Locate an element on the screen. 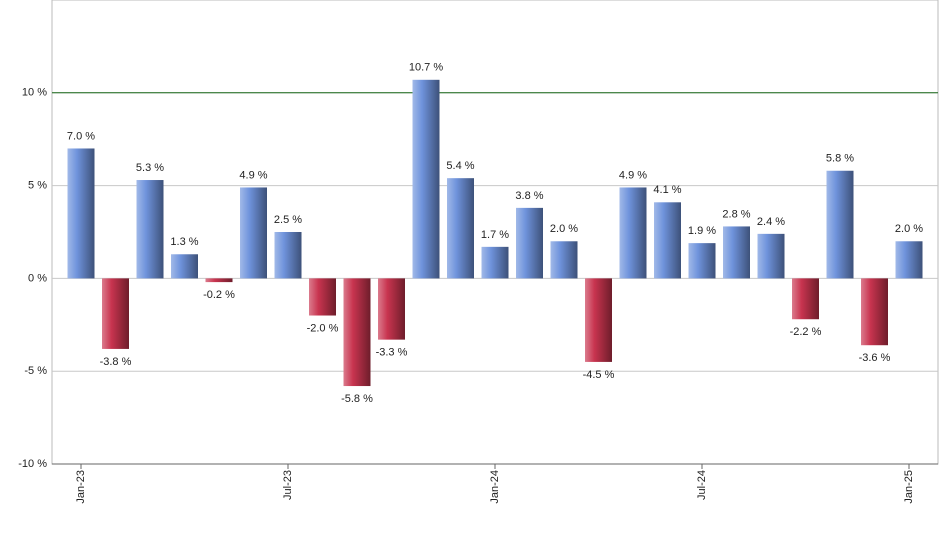 The height and width of the screenshot is (555, 940). x-tick-label: Jan-25 is located at coordinates (909, 487).